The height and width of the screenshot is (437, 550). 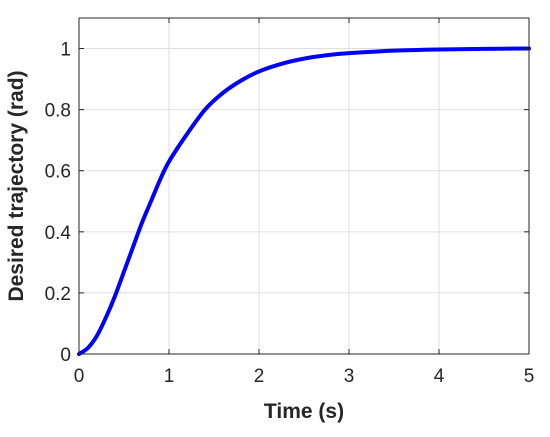 I want to click on y-tick-label: 0.2, so click(x=58, y=294).